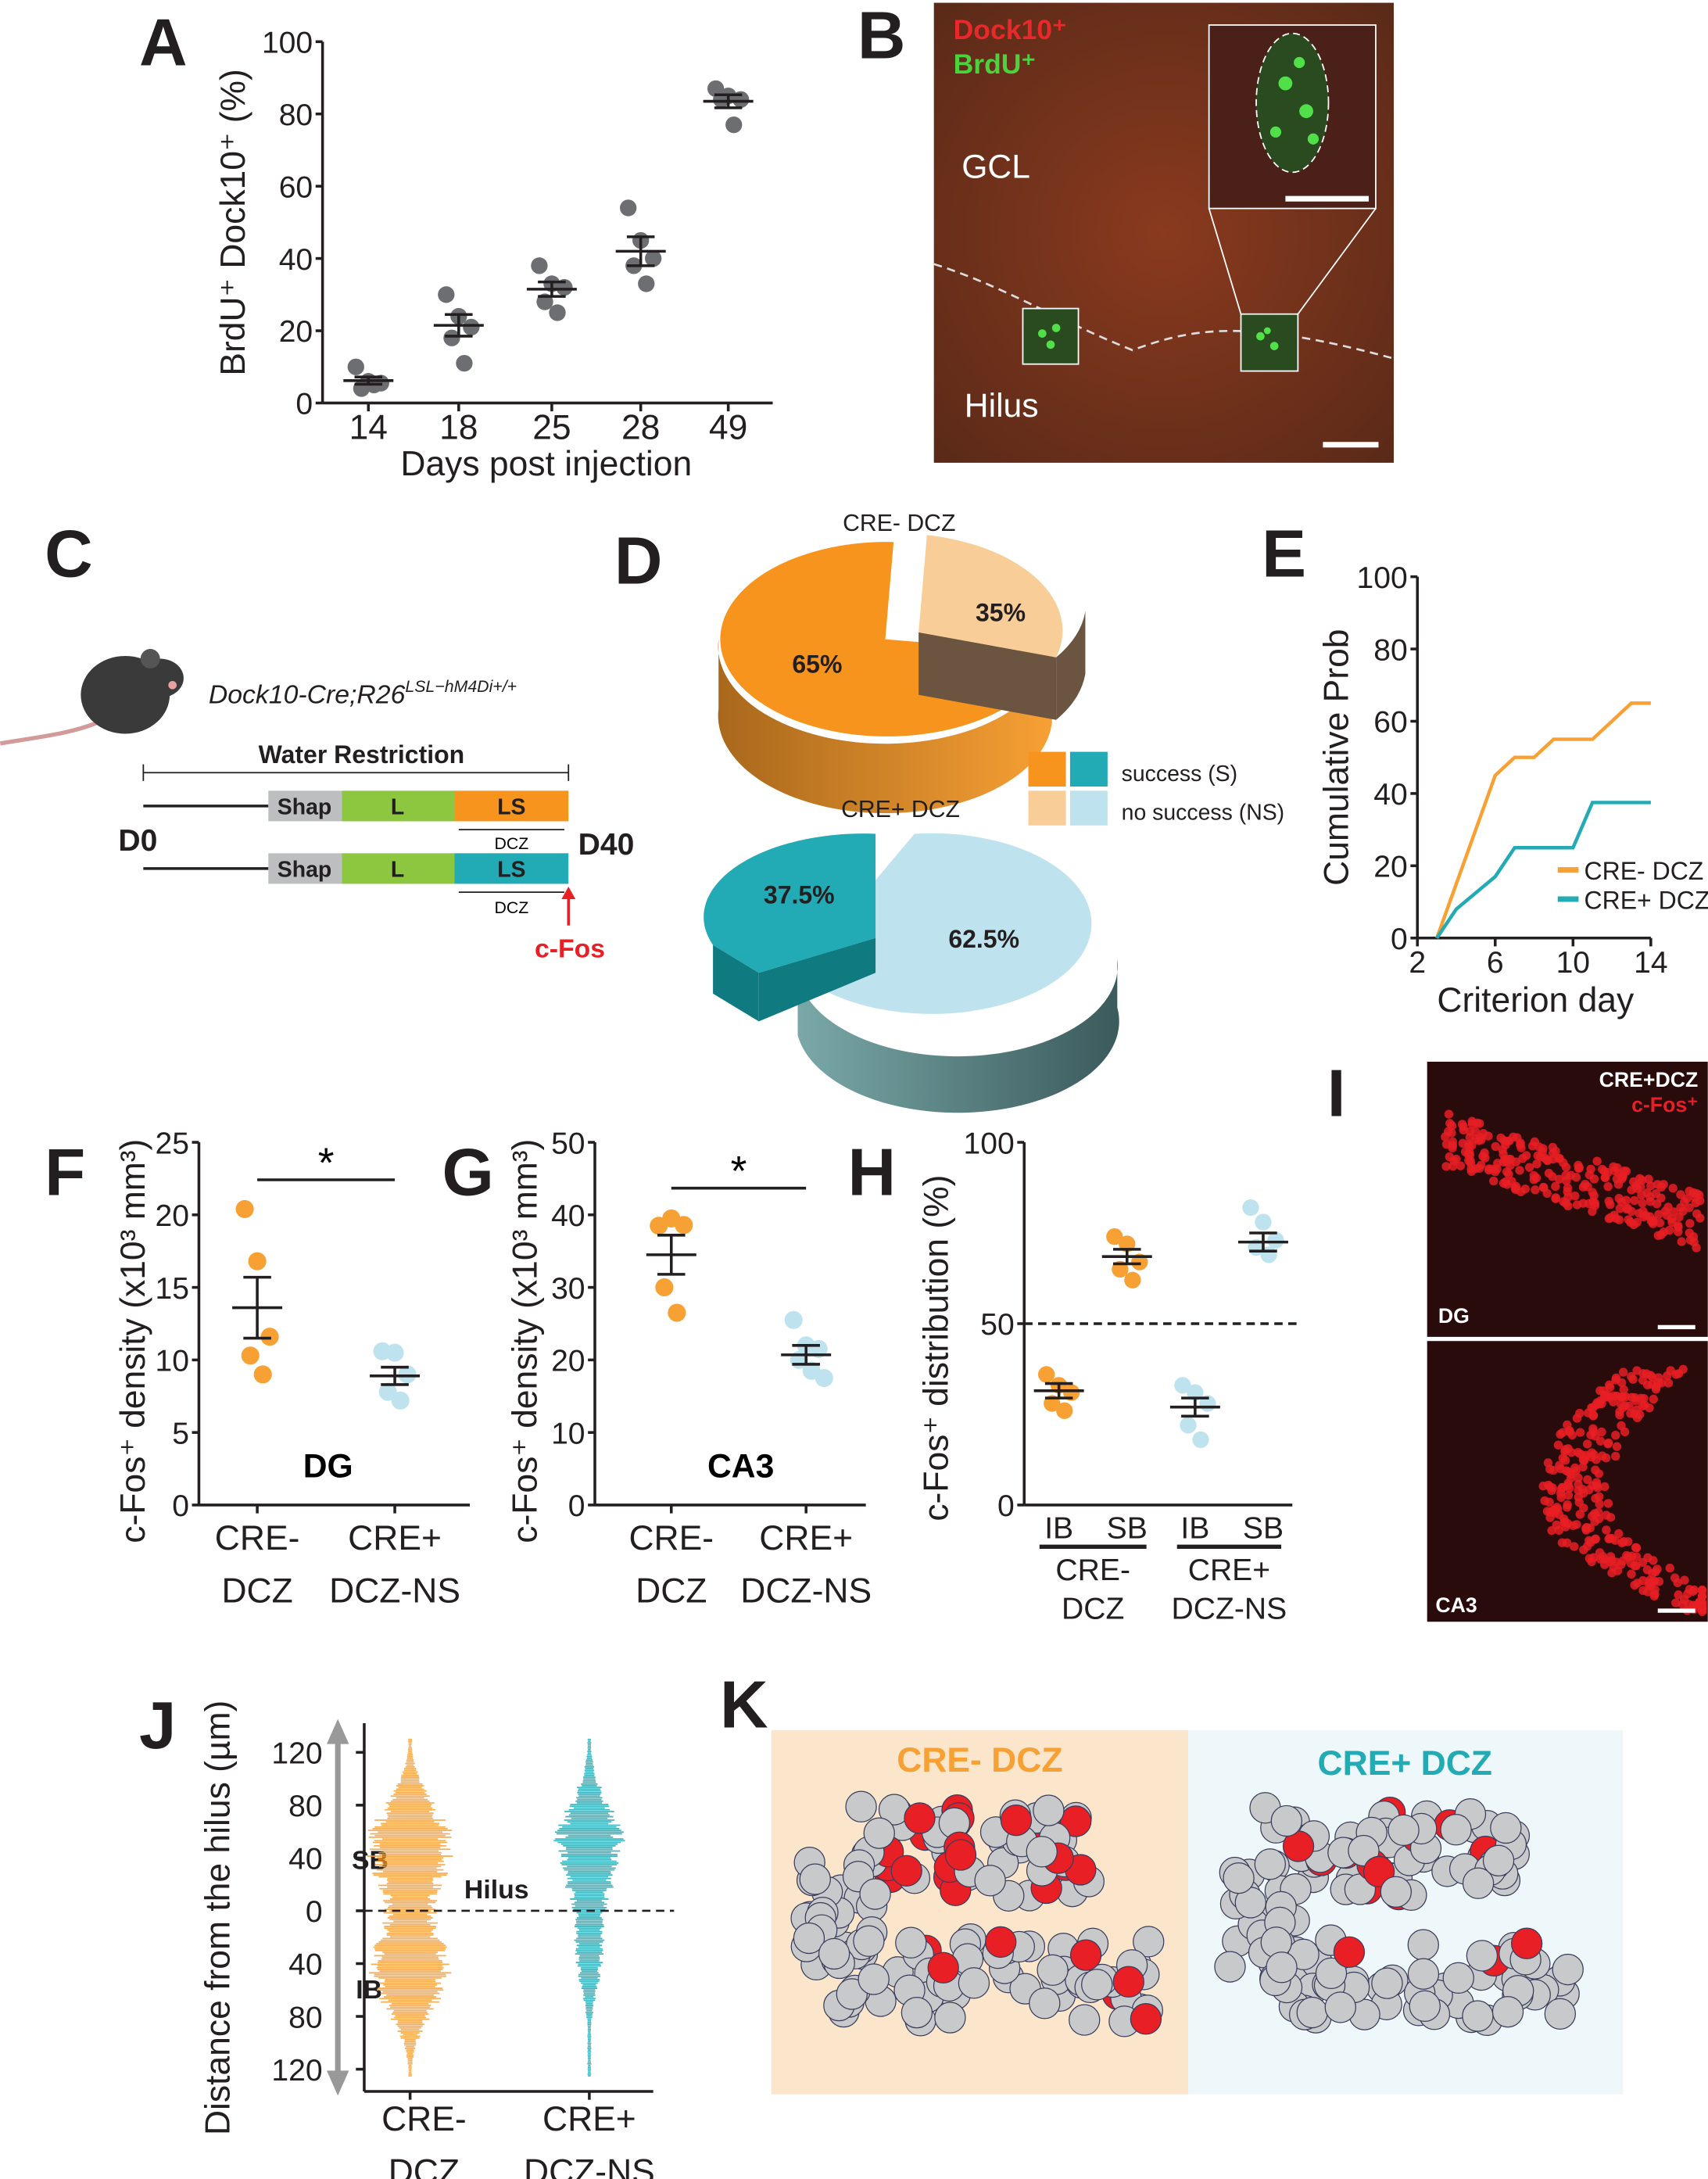  Describe the element at coordinates (882, 36) in the screenshot. I see `panel-label-b: B` at that location.